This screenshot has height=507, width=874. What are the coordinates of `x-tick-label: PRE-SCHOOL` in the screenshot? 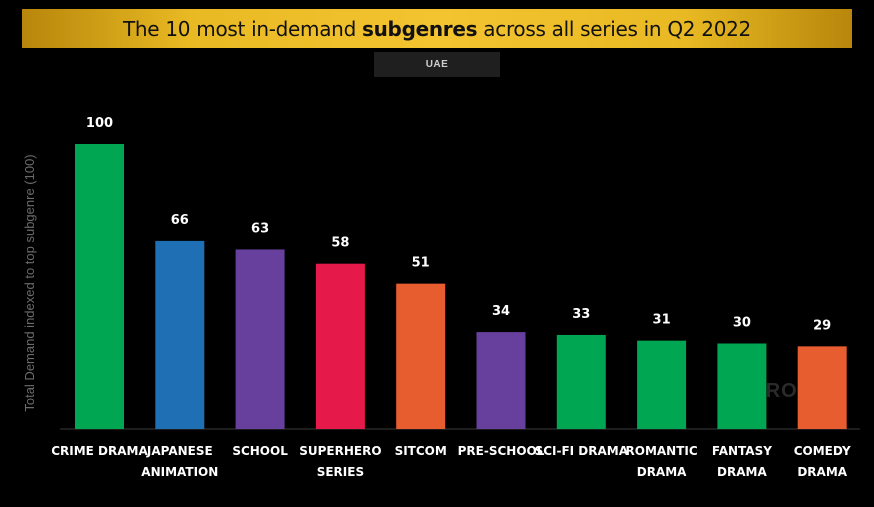 It's located at (501, 451).